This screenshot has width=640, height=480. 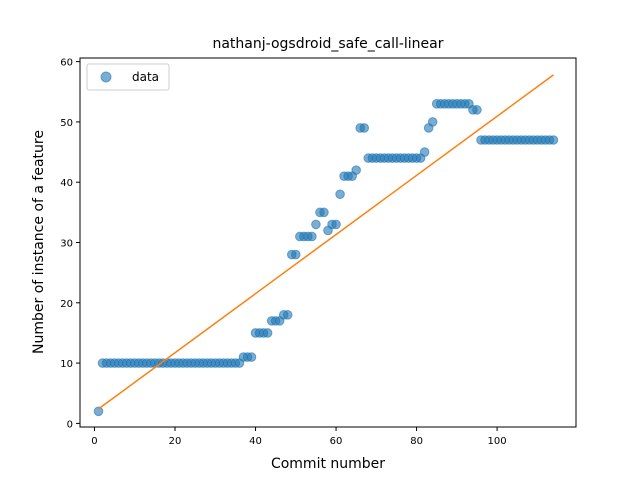 I want to click on y-tick-label: 0, so click(x=70, y=424).